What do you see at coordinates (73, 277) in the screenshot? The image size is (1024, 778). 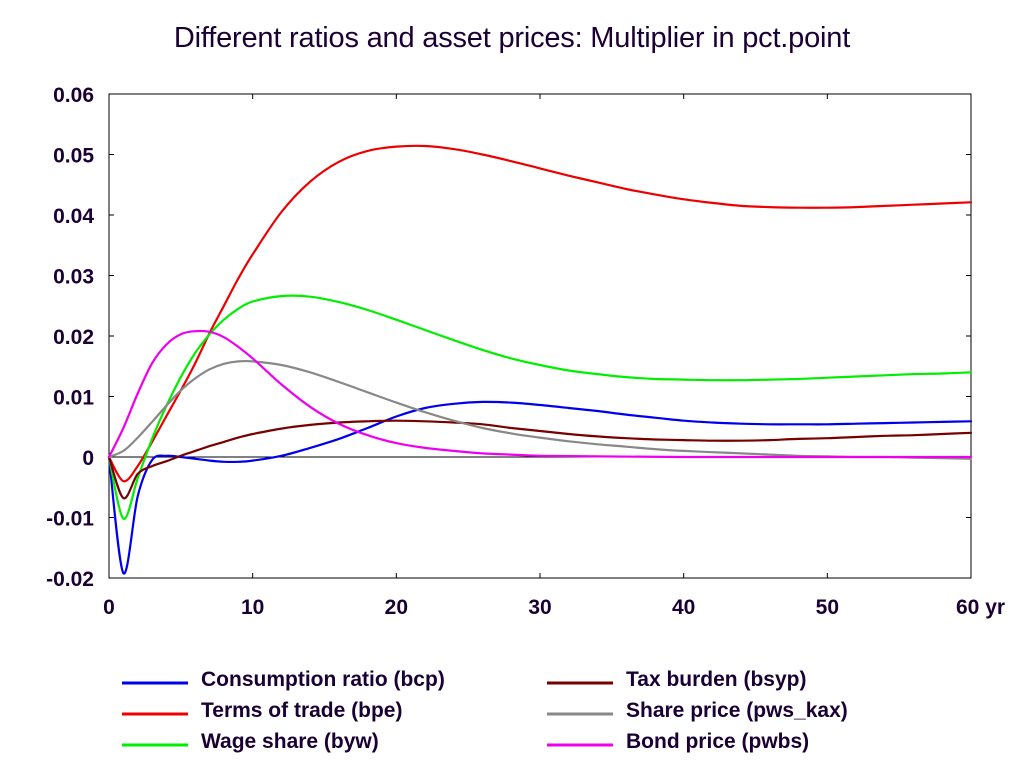 I see `y-tick-label: 0.03` at bounding box center [73, 277].